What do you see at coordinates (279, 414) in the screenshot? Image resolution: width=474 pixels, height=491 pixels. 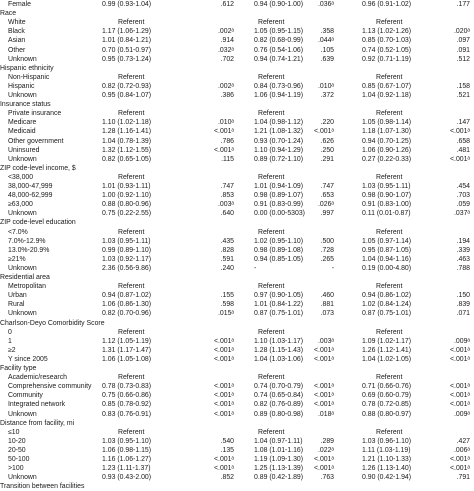 I see `or-model-2-cell: 0.89 (0.80-0.98)` at bounding box center [279, 414].